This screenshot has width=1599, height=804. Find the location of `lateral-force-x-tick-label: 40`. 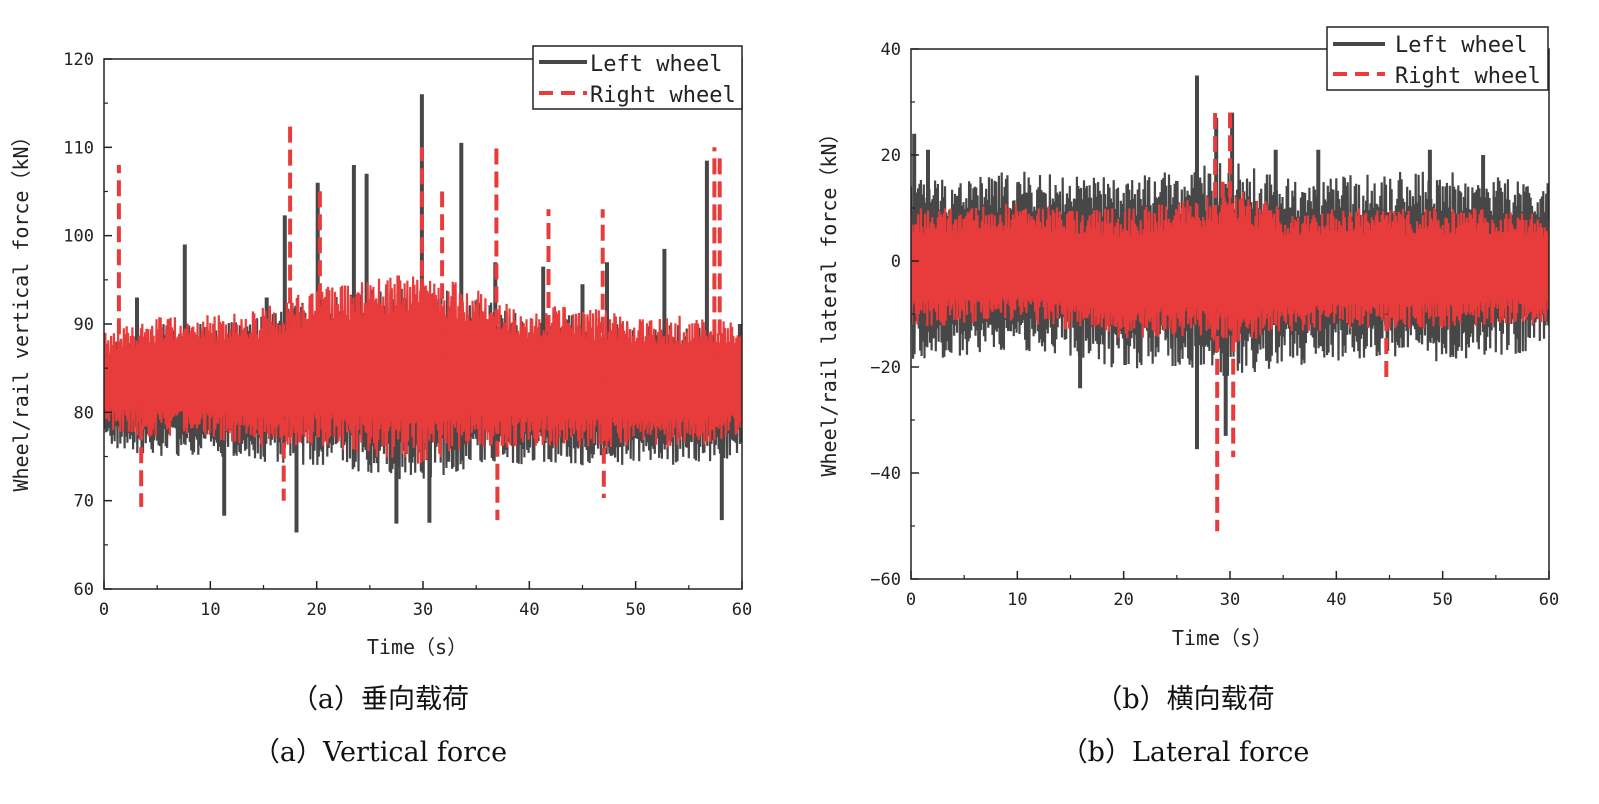

lateral-force-x-tick-label: 40 is located at coordinates (1336, 600).